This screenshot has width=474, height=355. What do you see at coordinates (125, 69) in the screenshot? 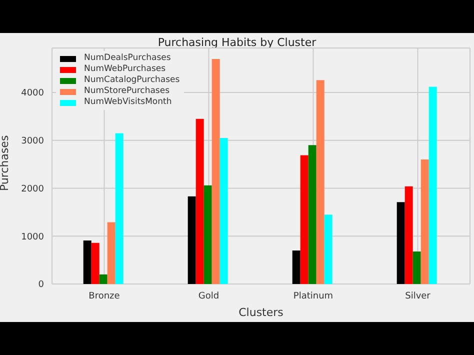
I see `legend-label: NumWebPurchases` at bounding box center [125, 69].